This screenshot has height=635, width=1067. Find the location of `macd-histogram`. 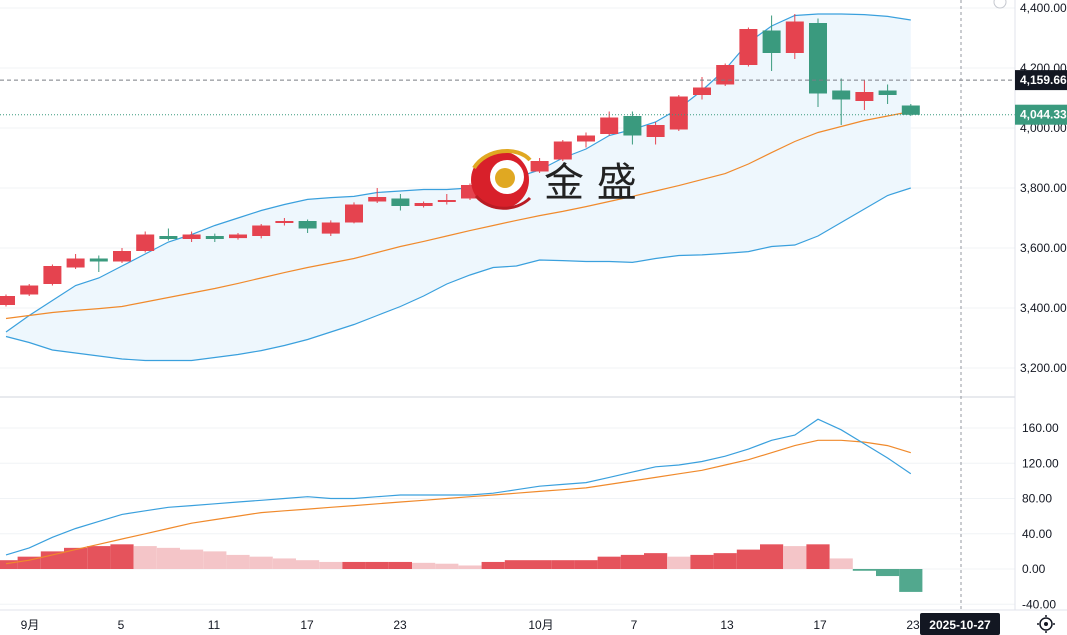

macd-histogram is located at coordinates (461, 568).